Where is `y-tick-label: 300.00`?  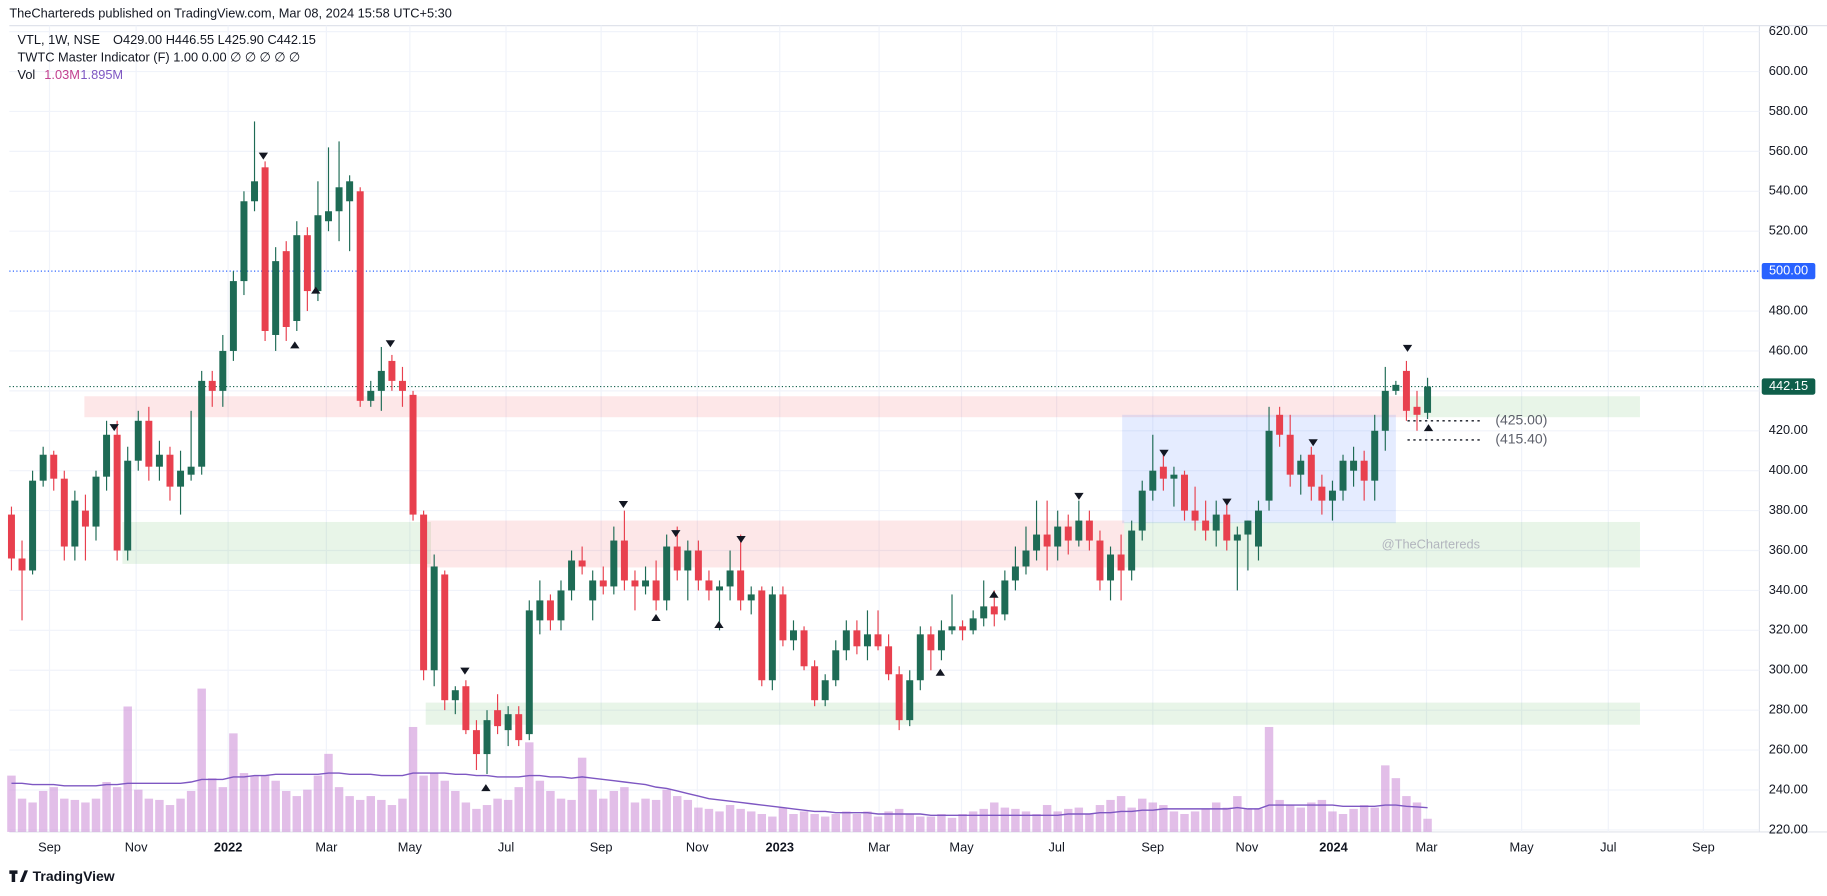
y-tick-label: 300.00 is located at coordinates (1788, 669).